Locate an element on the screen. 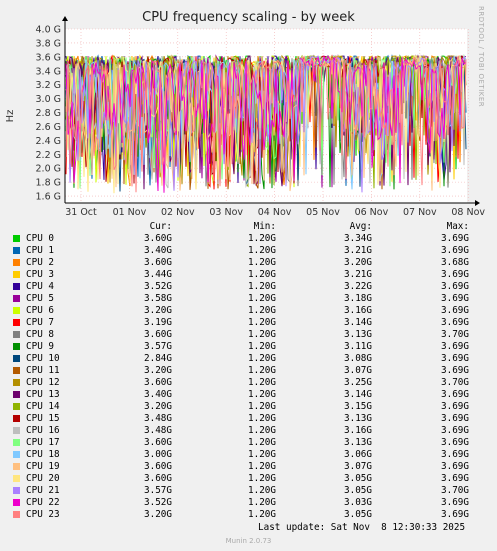 The height and width of the screenshot is (551, 497). legend-row: CPU 3 3.44G 1.20G 3.21G 3.69G is located at coordinates (248, 275).